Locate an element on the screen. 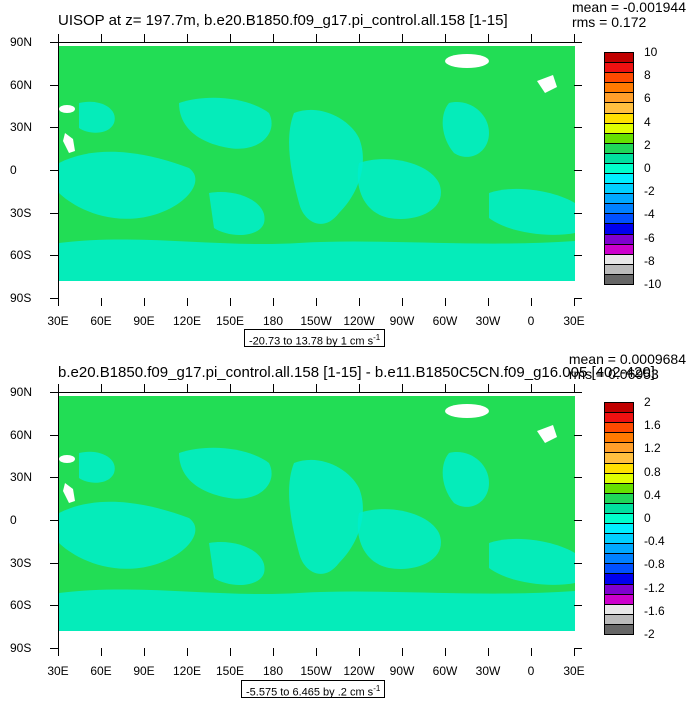 The height and width of the screenshot is (701, 700). colorbar-label: 6 is located at coordinates (647, 98).